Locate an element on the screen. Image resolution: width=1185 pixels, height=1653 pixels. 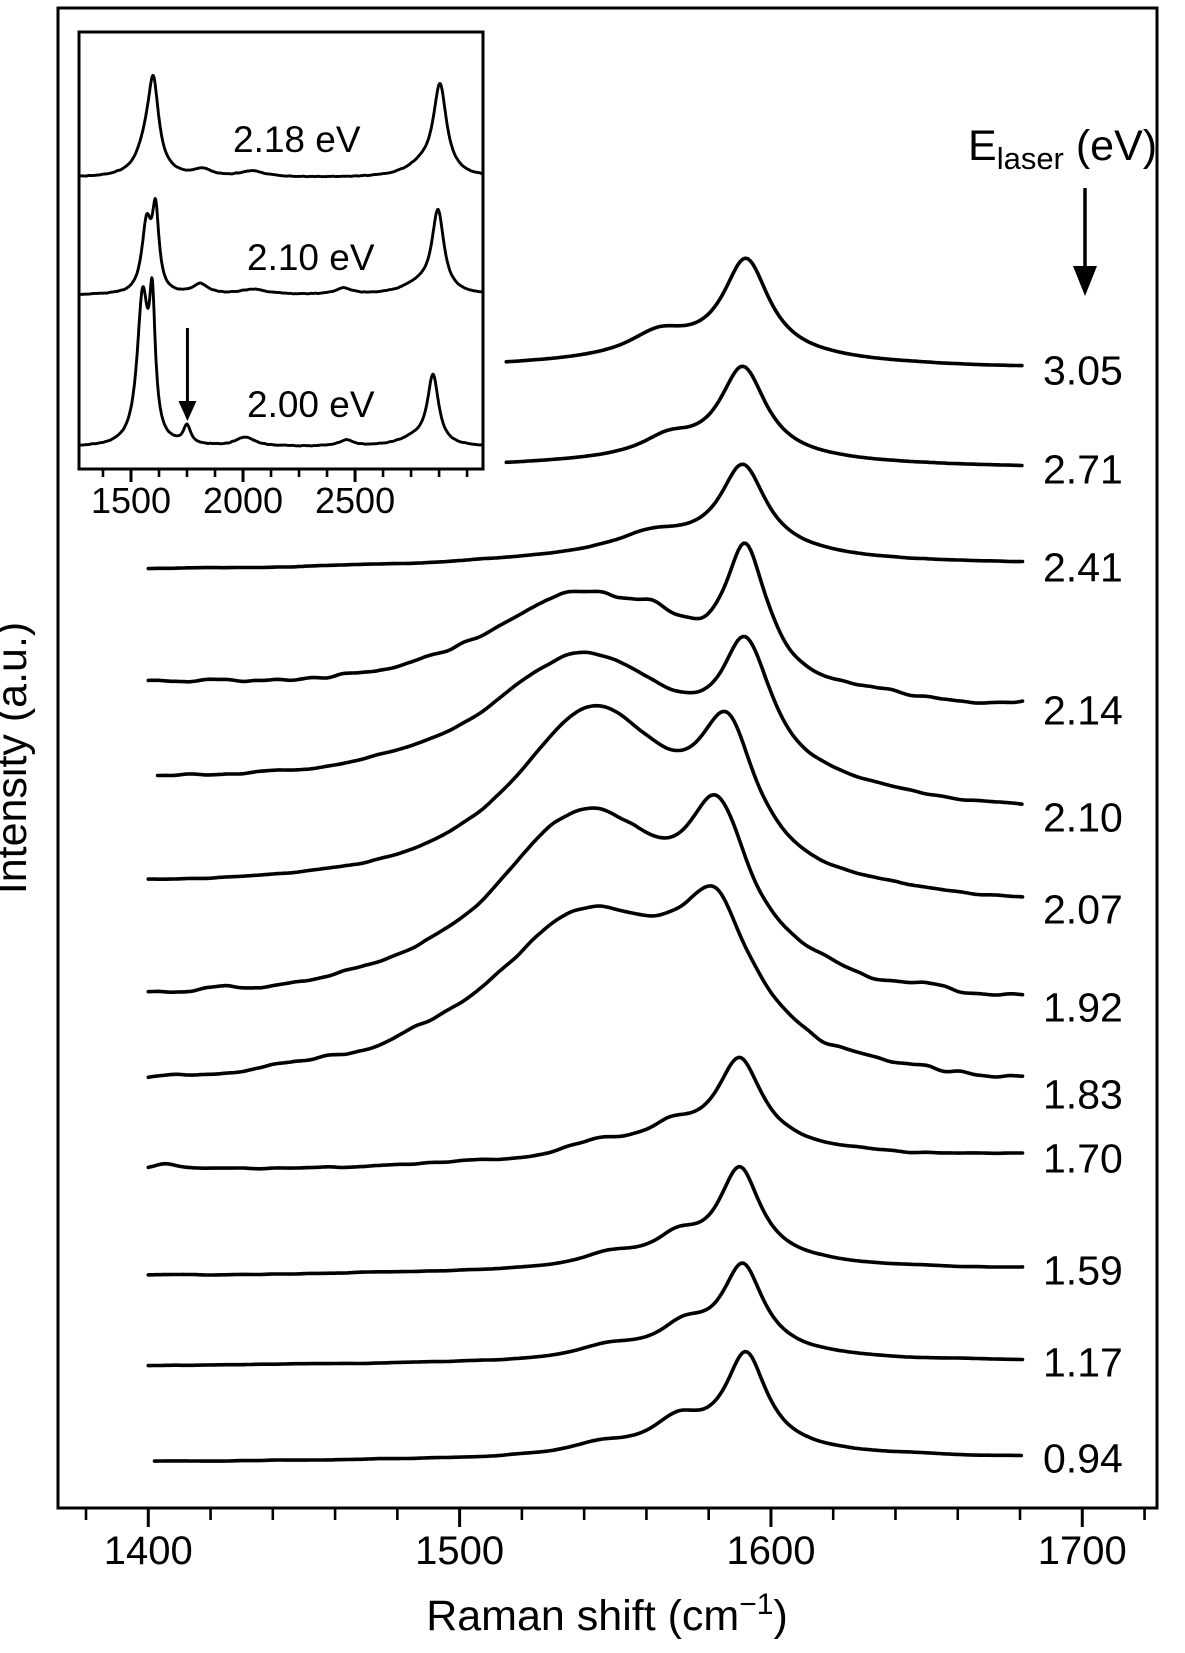
spectrum-curve-1.83 is located at coordinates (585, 982).